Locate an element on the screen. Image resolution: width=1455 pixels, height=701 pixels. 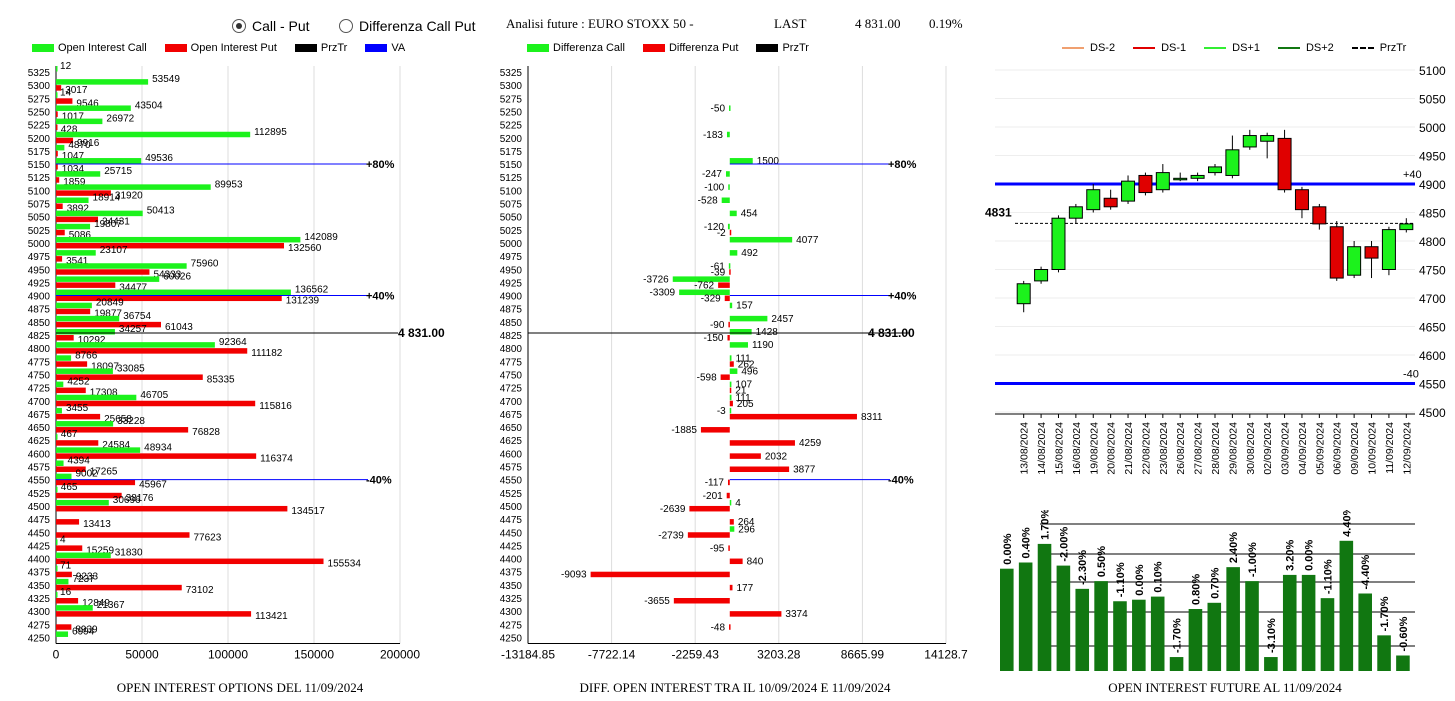
strike-label: 4925 is located at coordinates (39, 283).